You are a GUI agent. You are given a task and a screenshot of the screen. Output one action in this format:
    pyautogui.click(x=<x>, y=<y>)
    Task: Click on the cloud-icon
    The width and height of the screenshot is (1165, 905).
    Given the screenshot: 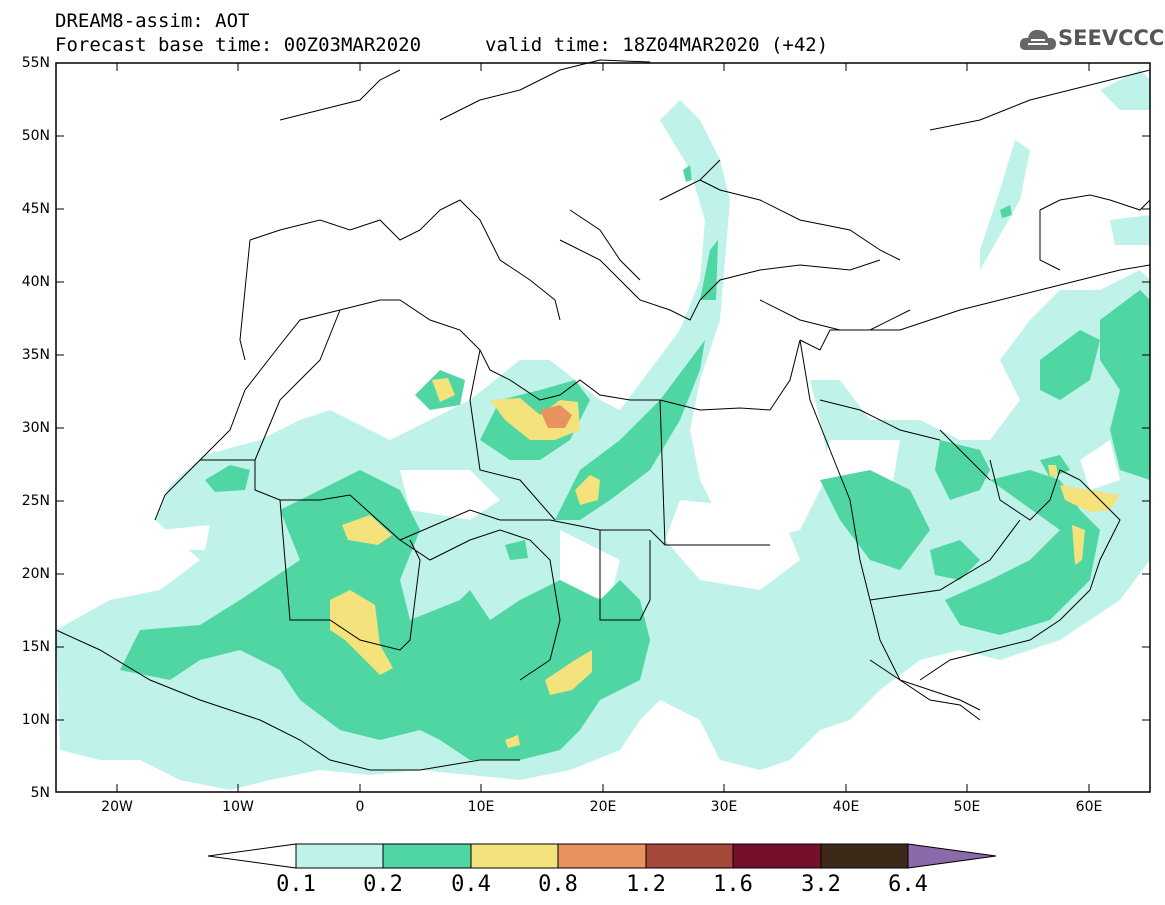 What is the action you would take?
    pyautogui.click(x=1037, y=39)
    